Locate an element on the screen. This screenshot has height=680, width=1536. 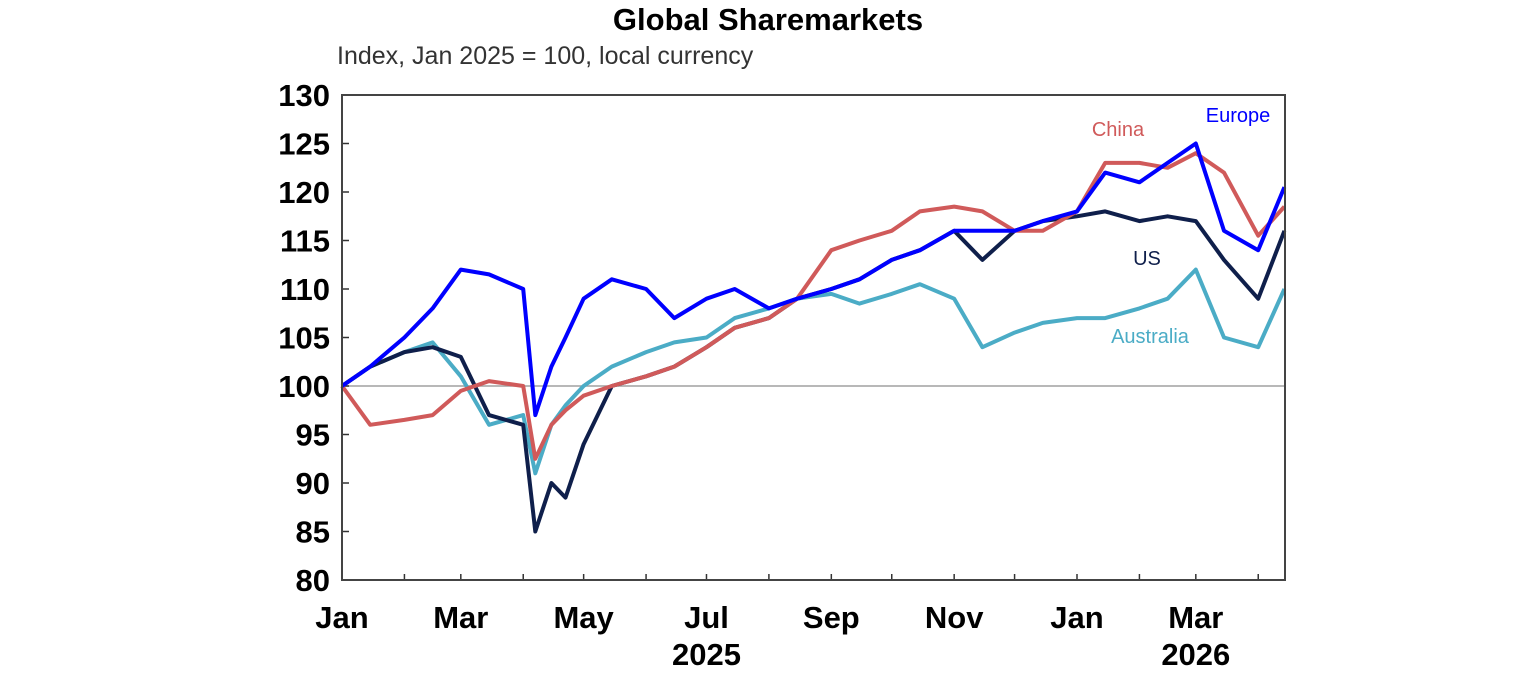
y-tick-label: 85 is located at coordinates (313, 532).